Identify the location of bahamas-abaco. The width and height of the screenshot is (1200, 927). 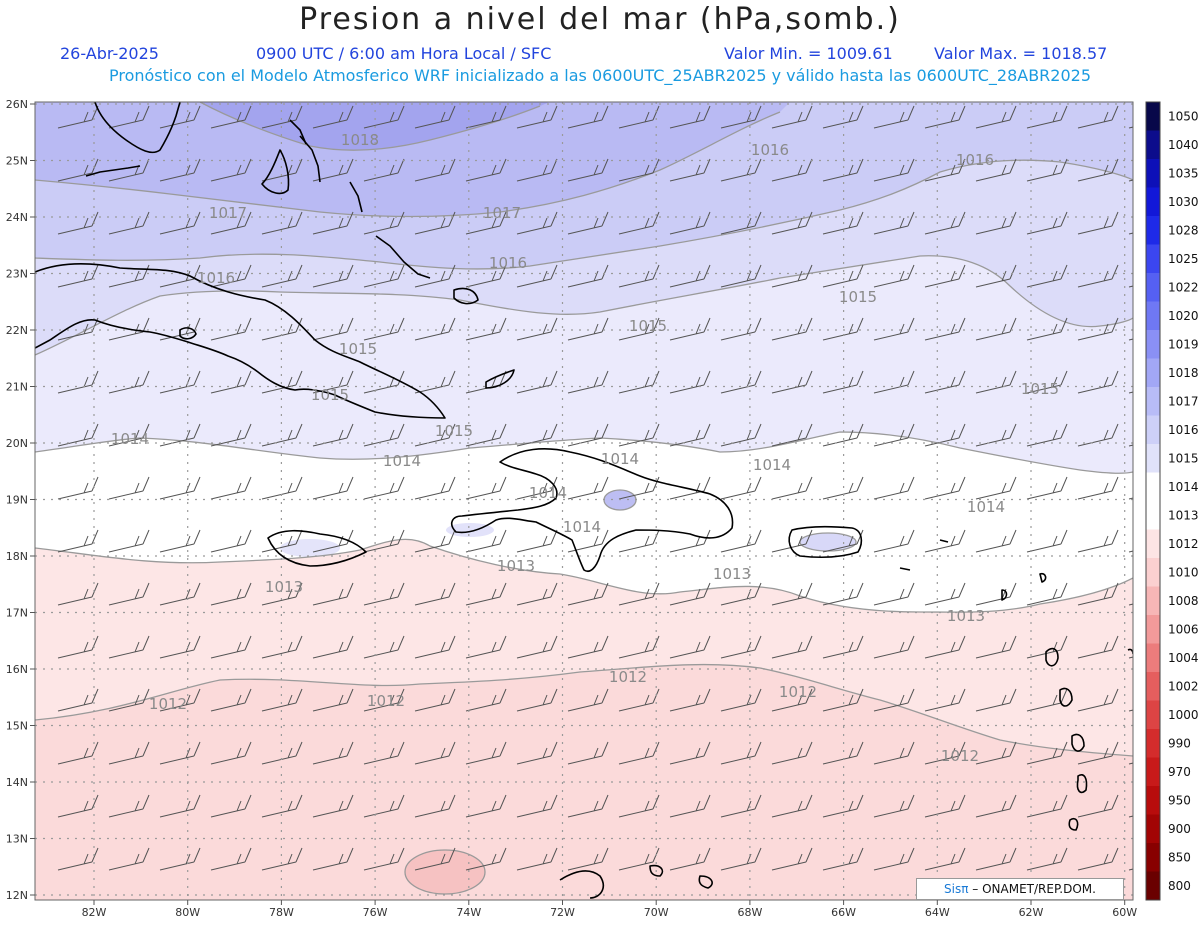
(298, 132).